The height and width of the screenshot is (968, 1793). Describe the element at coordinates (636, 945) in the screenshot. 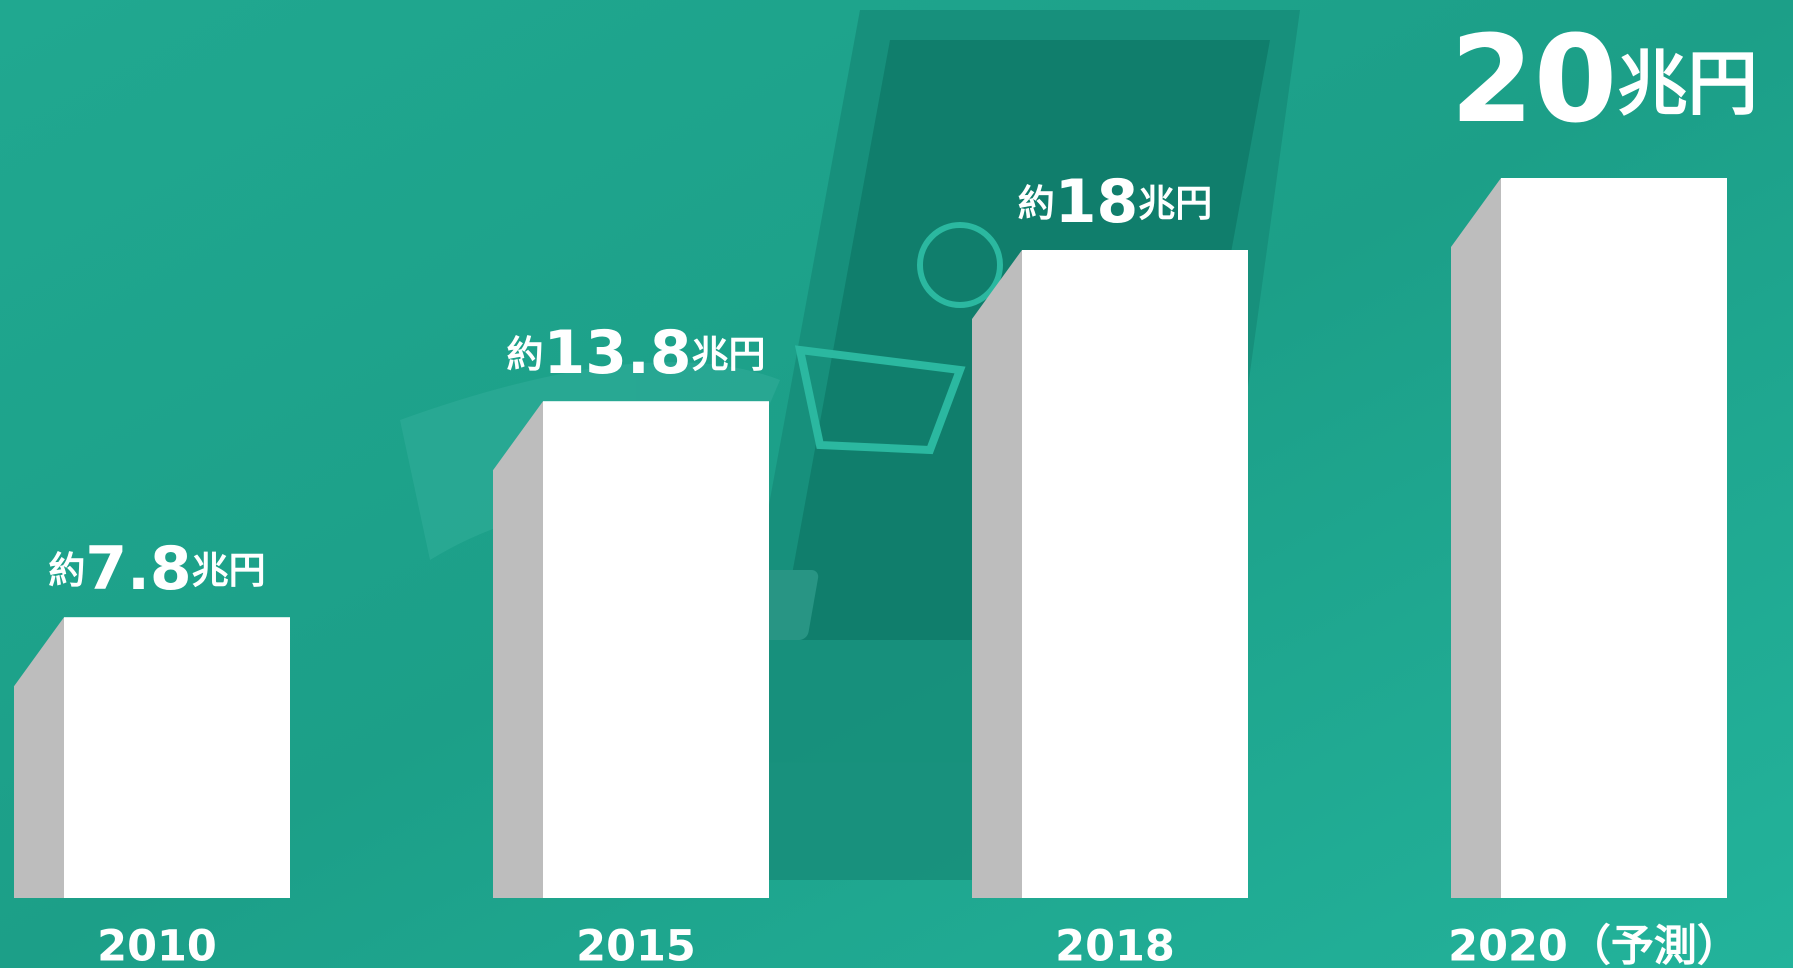

I see `x-tick-label: 2015` at that location.